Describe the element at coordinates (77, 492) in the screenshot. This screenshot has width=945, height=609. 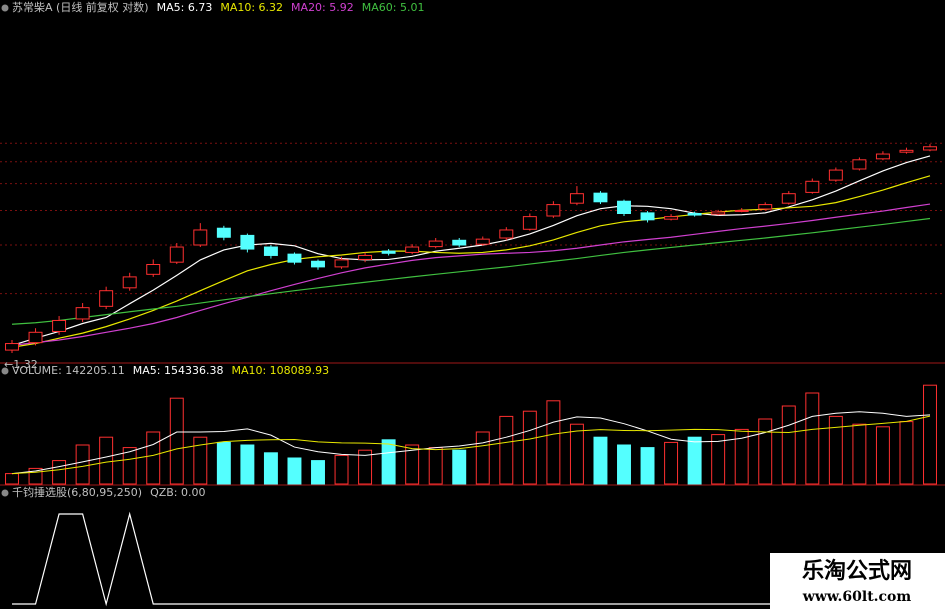
I see `legend-text: 千钧捶选股(6,80,95,250)` at that location.